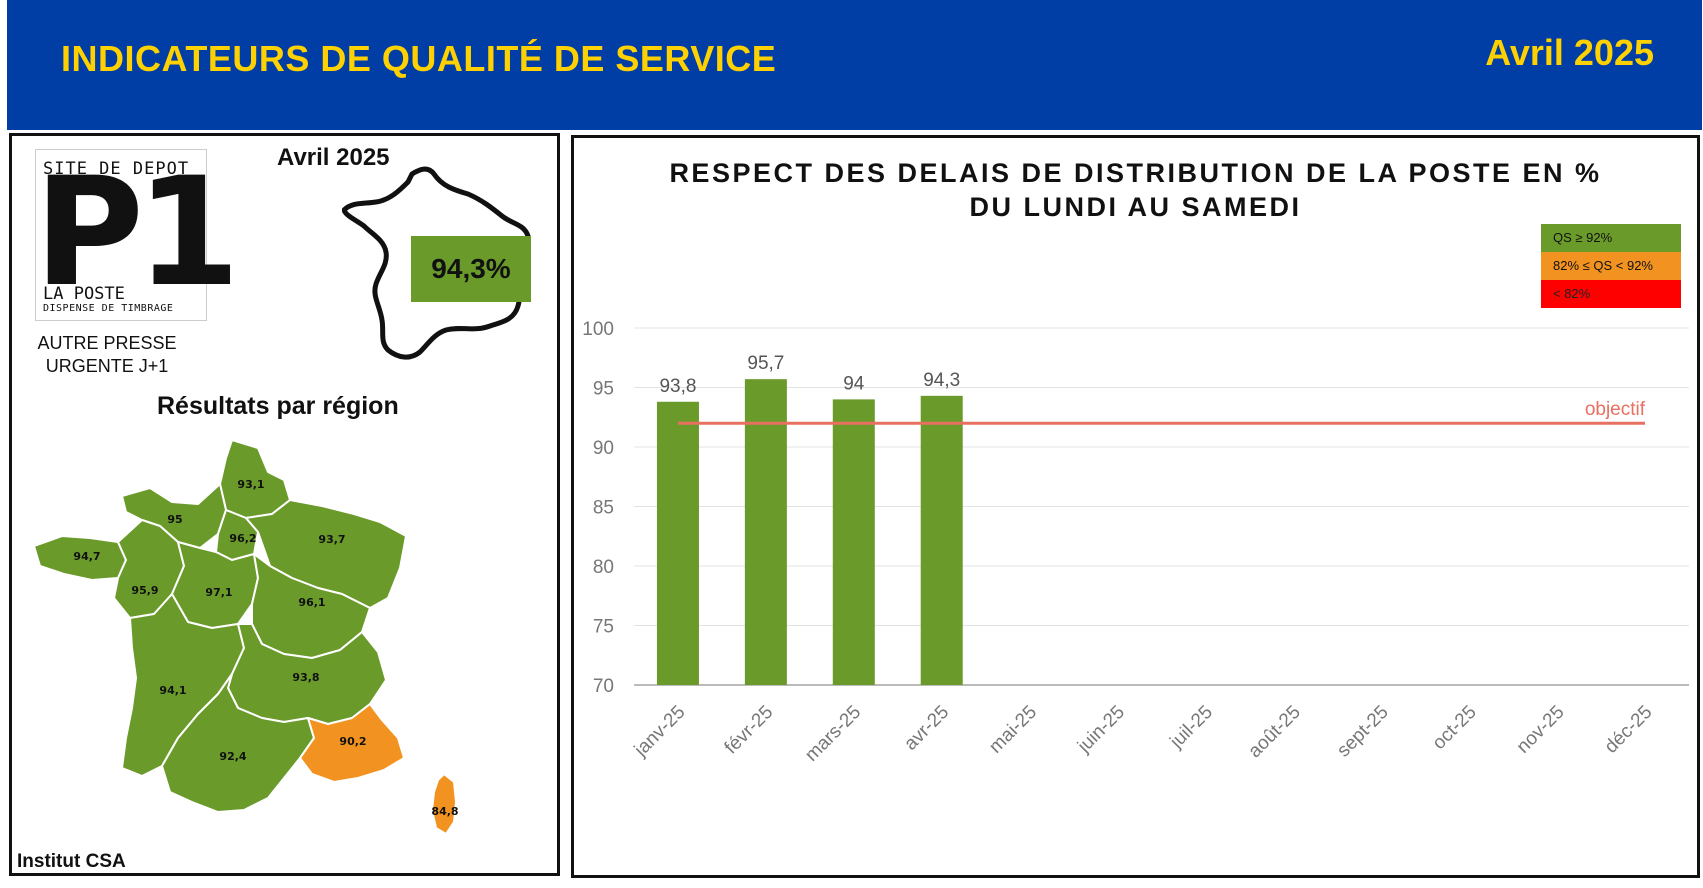 The image size is (1703, 888). I want to click on bar-value-label: 93,8, so click(677, 386).